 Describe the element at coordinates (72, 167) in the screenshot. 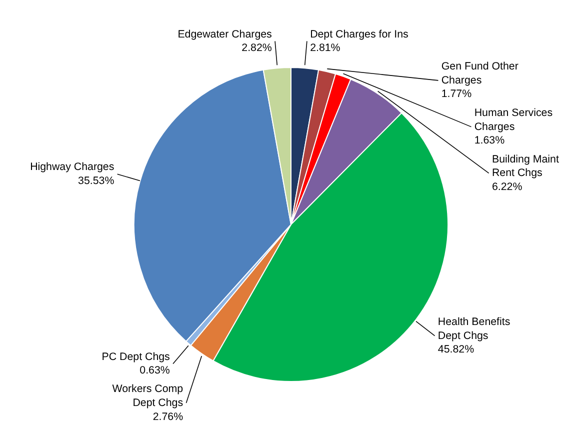

I see `slice-label: Highway Charges` at that location.